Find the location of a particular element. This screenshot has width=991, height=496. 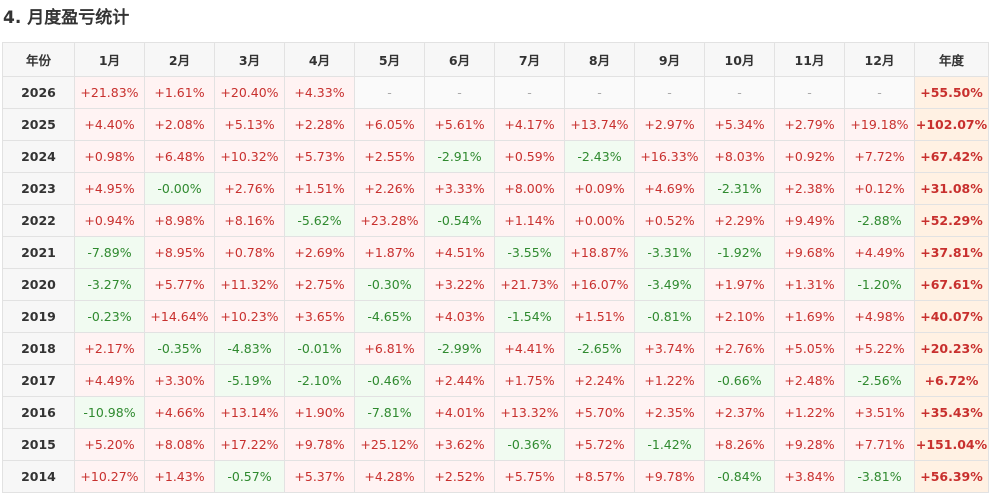

column-header-month: 2月 is located at coordinates (179, 59).